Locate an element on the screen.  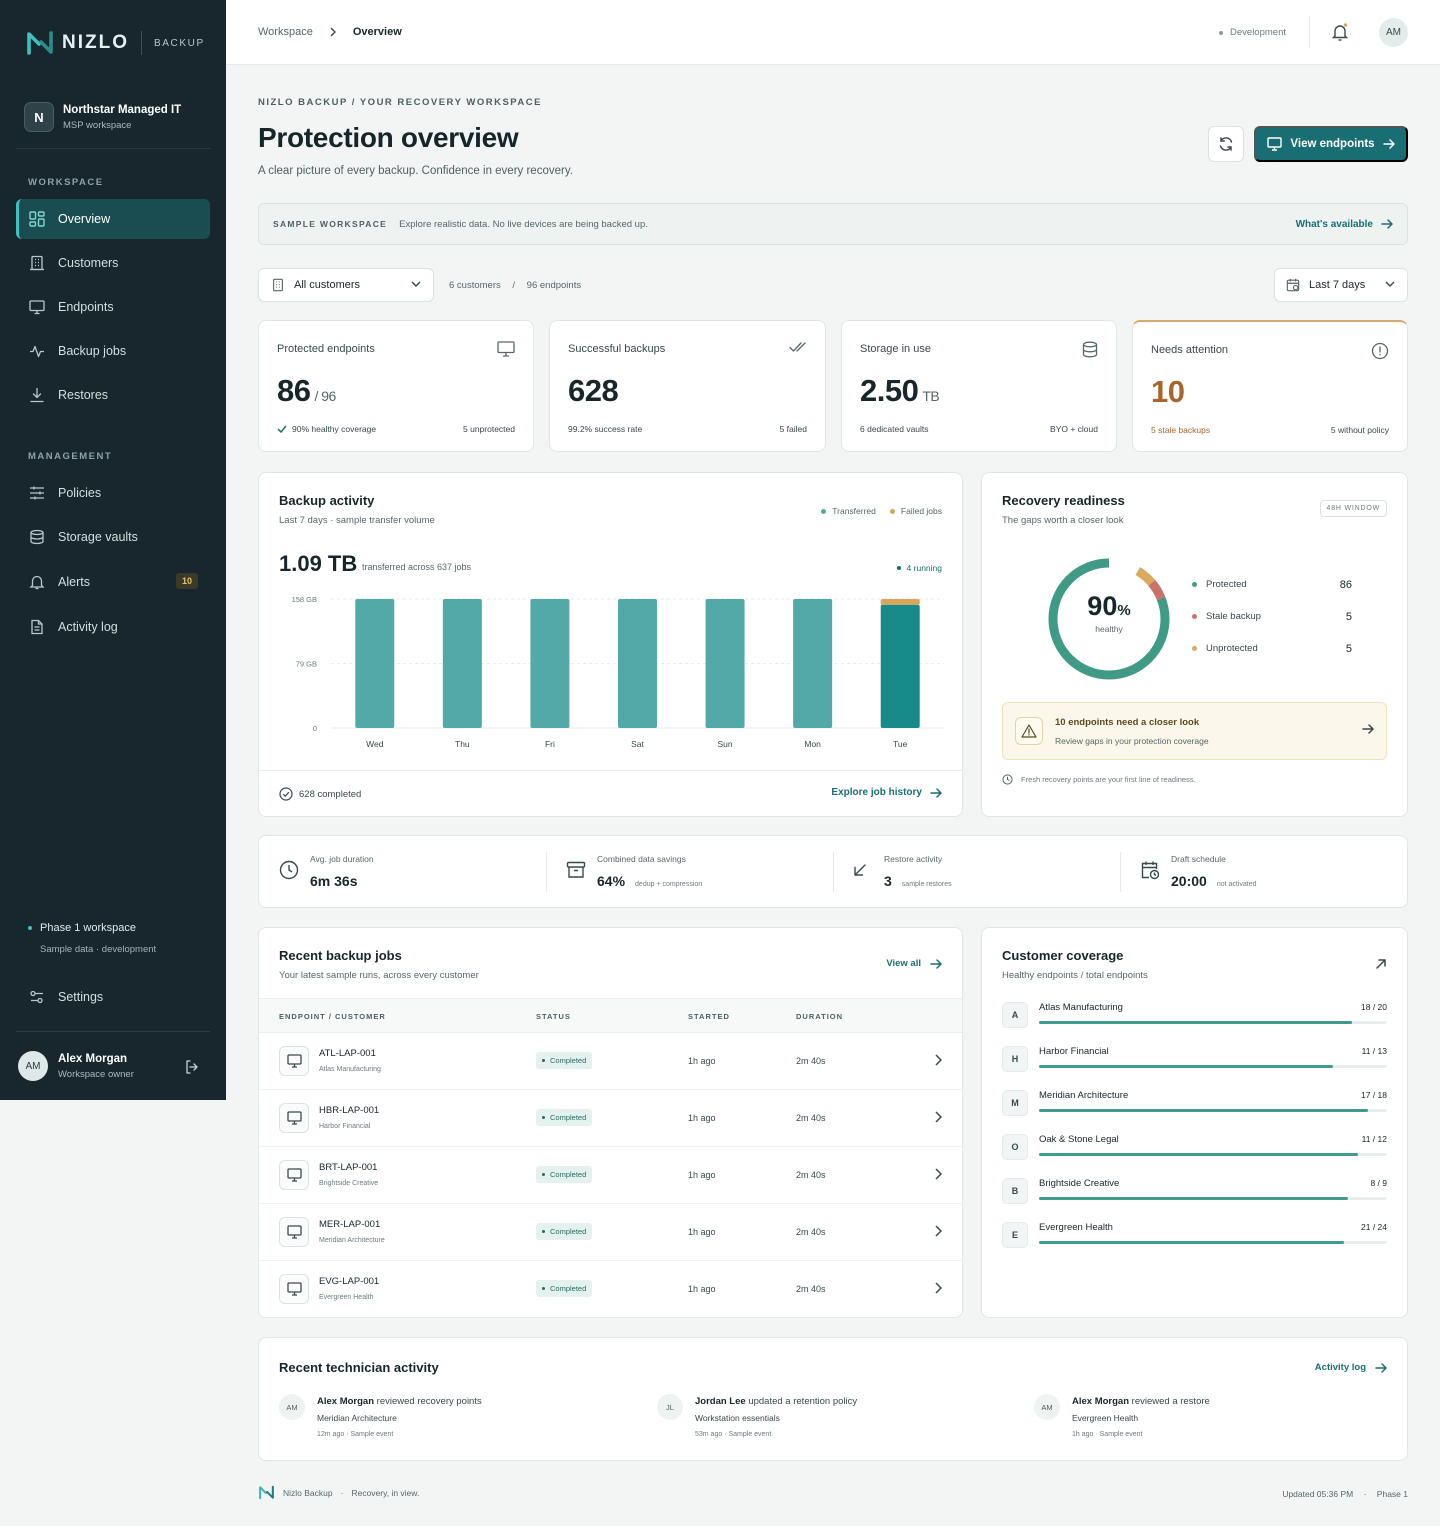
activity-action: reviewed a restore is located at coordinates (1170, 1401).